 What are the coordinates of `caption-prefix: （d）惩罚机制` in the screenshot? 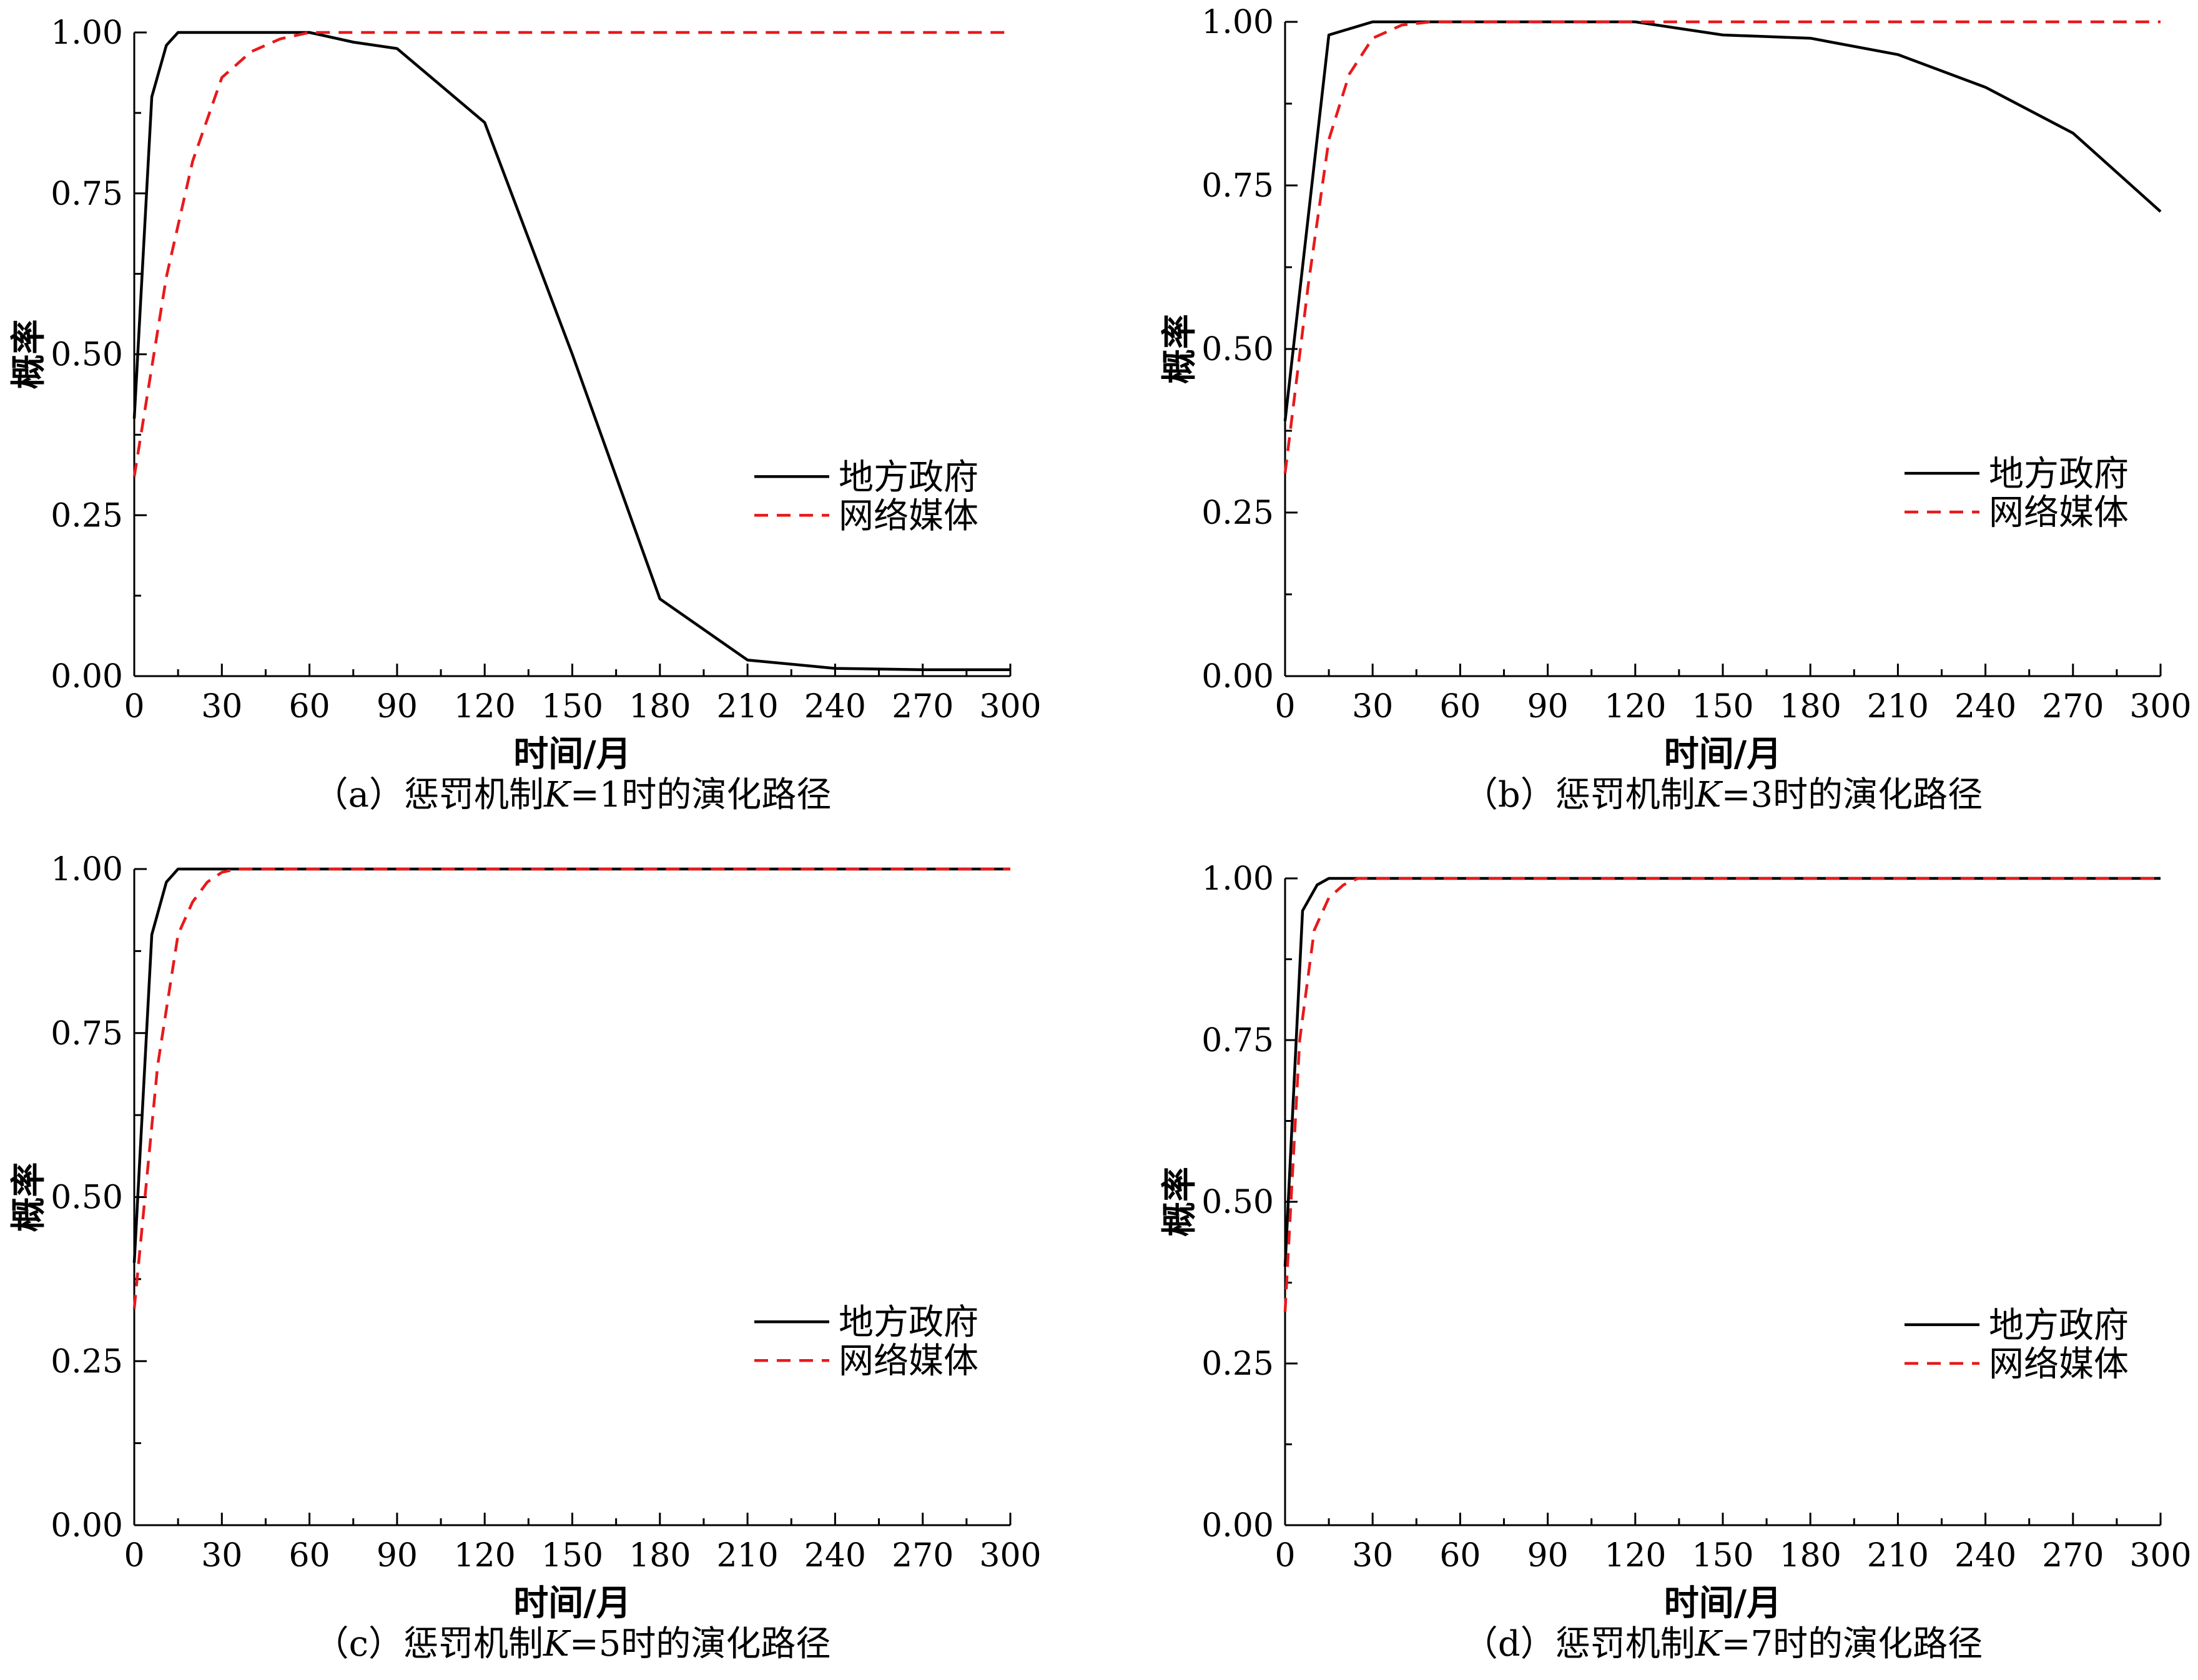 It's located at (1579, 1644).